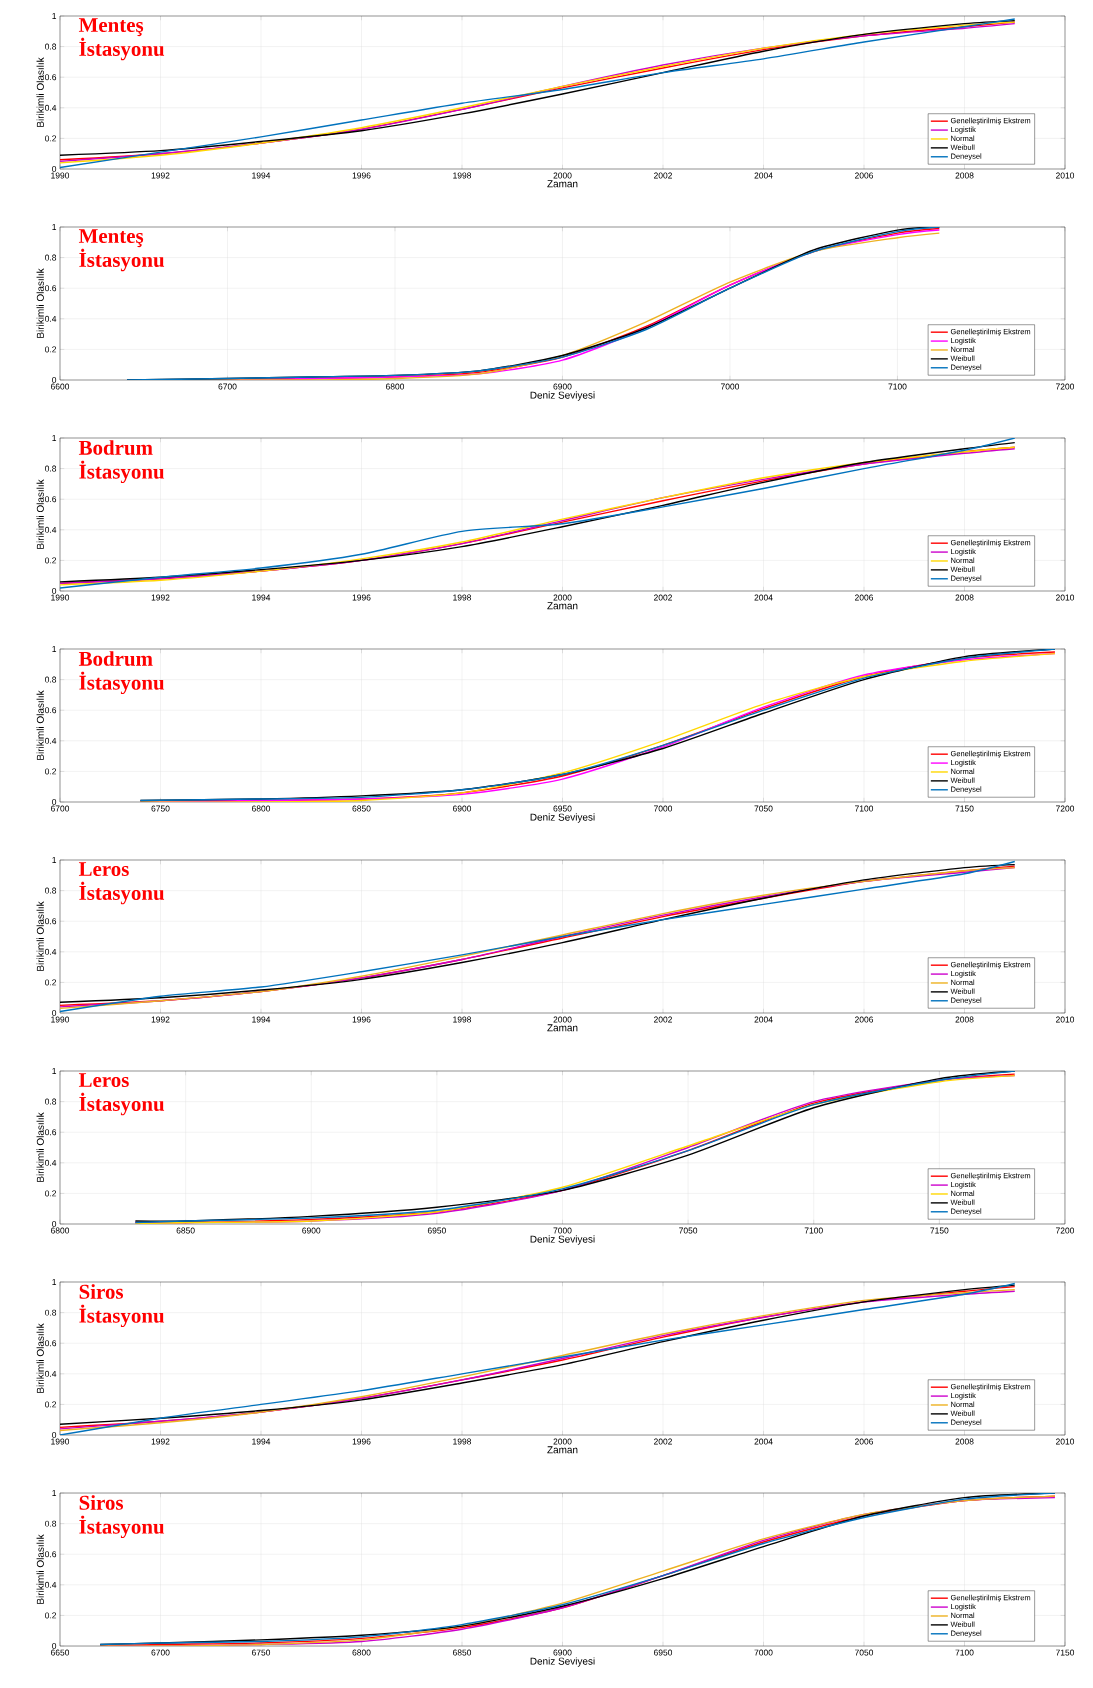  I want to click on x-tick-label: 2004, so click(763, 175).